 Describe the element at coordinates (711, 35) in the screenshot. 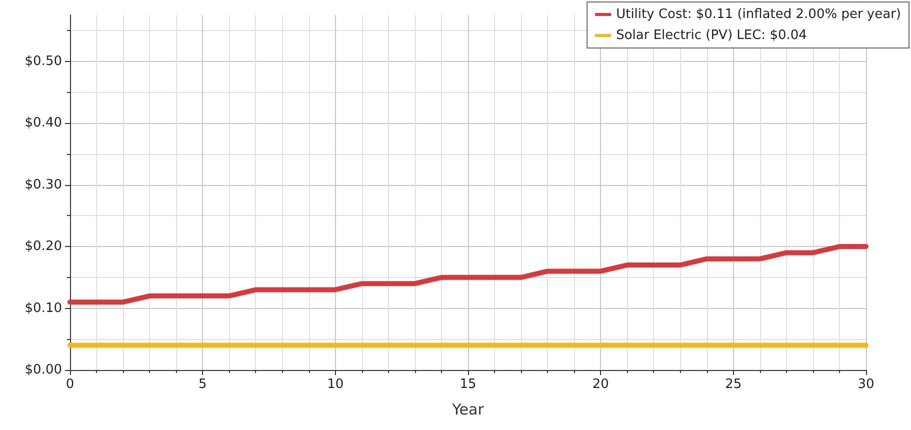

I see `legend-label: Solar Electric (PV) LEC: $0.04` at that location.